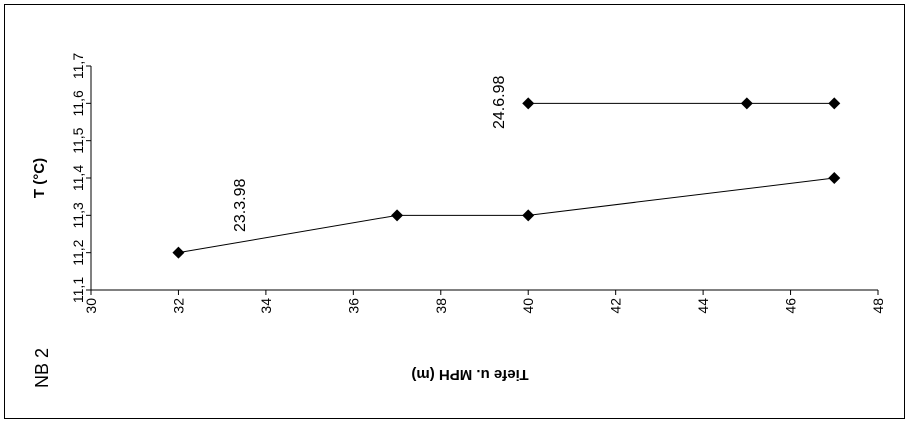 Image resolution: width=909 pixels, height=423 pixels. I want to click on y-axis-label: T (°C), so click(39, 178).